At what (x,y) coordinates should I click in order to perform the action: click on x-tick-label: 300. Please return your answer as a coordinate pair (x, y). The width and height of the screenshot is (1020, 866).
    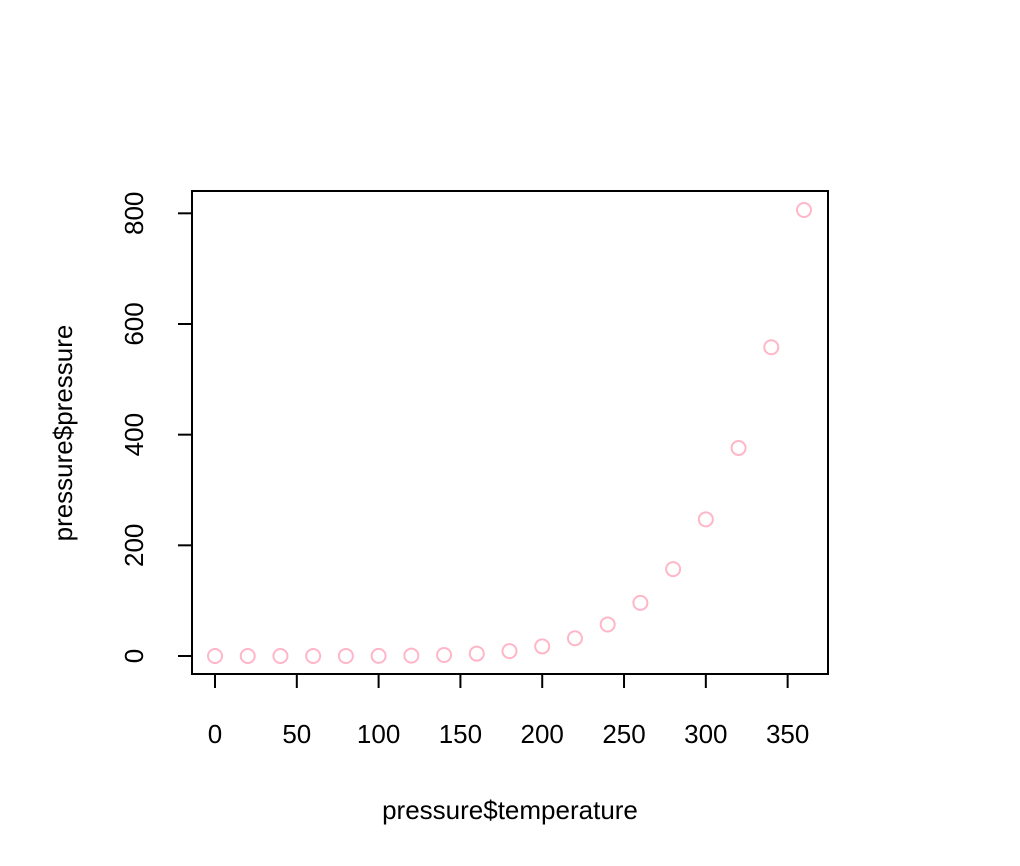
    Looking at the image, I should click on (705, 734).